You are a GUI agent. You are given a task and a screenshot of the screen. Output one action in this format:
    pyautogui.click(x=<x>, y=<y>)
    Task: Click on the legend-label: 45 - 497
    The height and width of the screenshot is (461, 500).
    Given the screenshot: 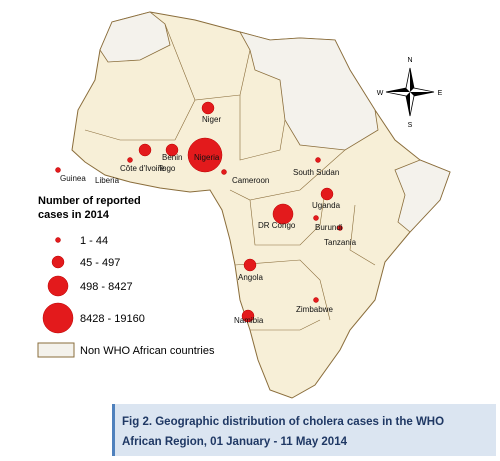 What is the action you would take?
    pyautogui.click(x=100, y=263)
    